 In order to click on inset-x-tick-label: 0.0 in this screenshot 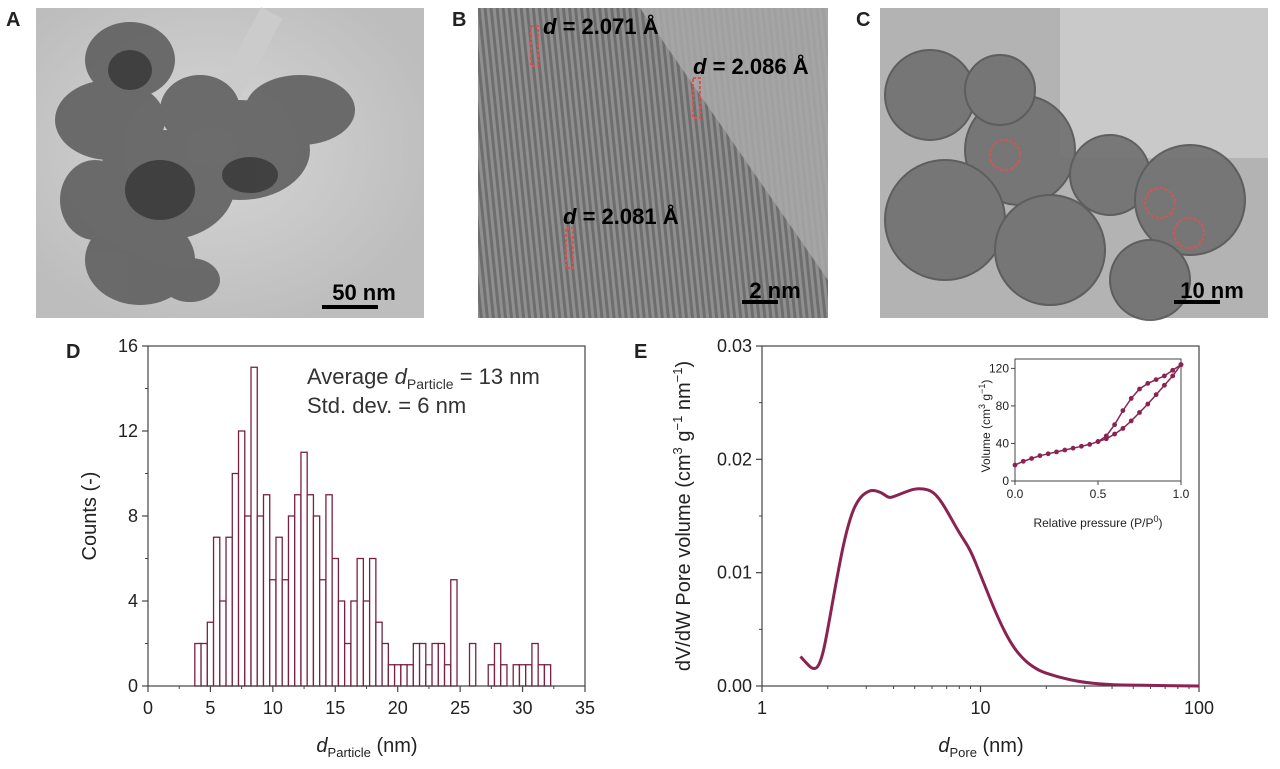, I will do `click(1015, 494)`.